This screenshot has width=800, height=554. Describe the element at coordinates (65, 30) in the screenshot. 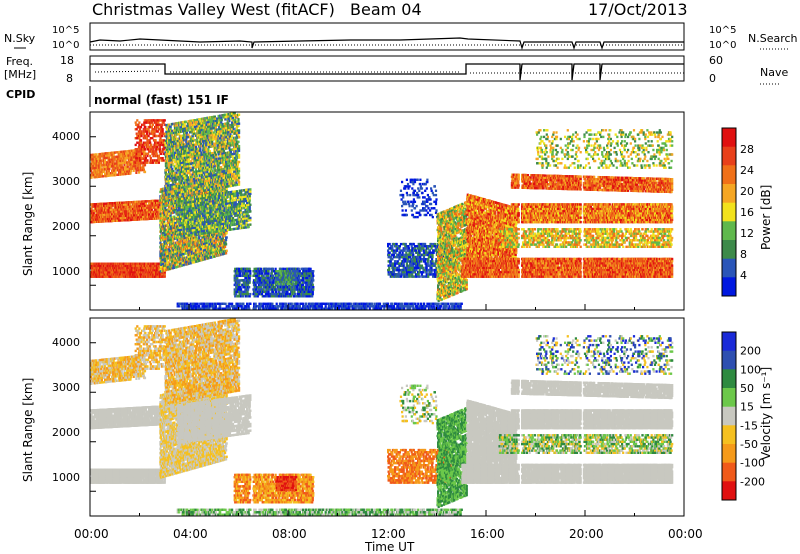

I see `nsky-tick-high: 10^5` at that location.